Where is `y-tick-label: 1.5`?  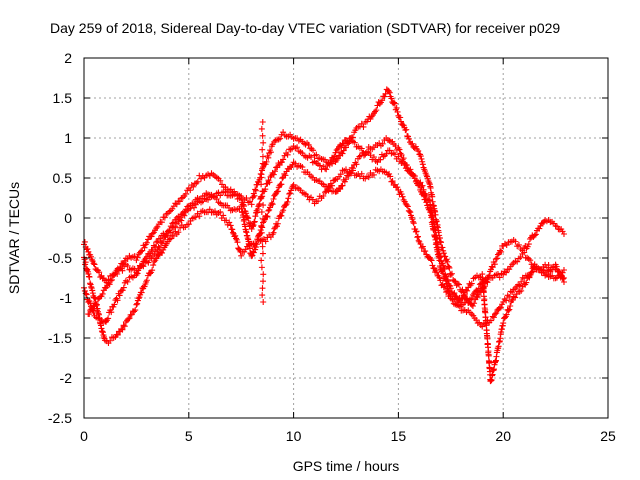 y-tick-label: 1.5 is located at coordinates (63, 98).